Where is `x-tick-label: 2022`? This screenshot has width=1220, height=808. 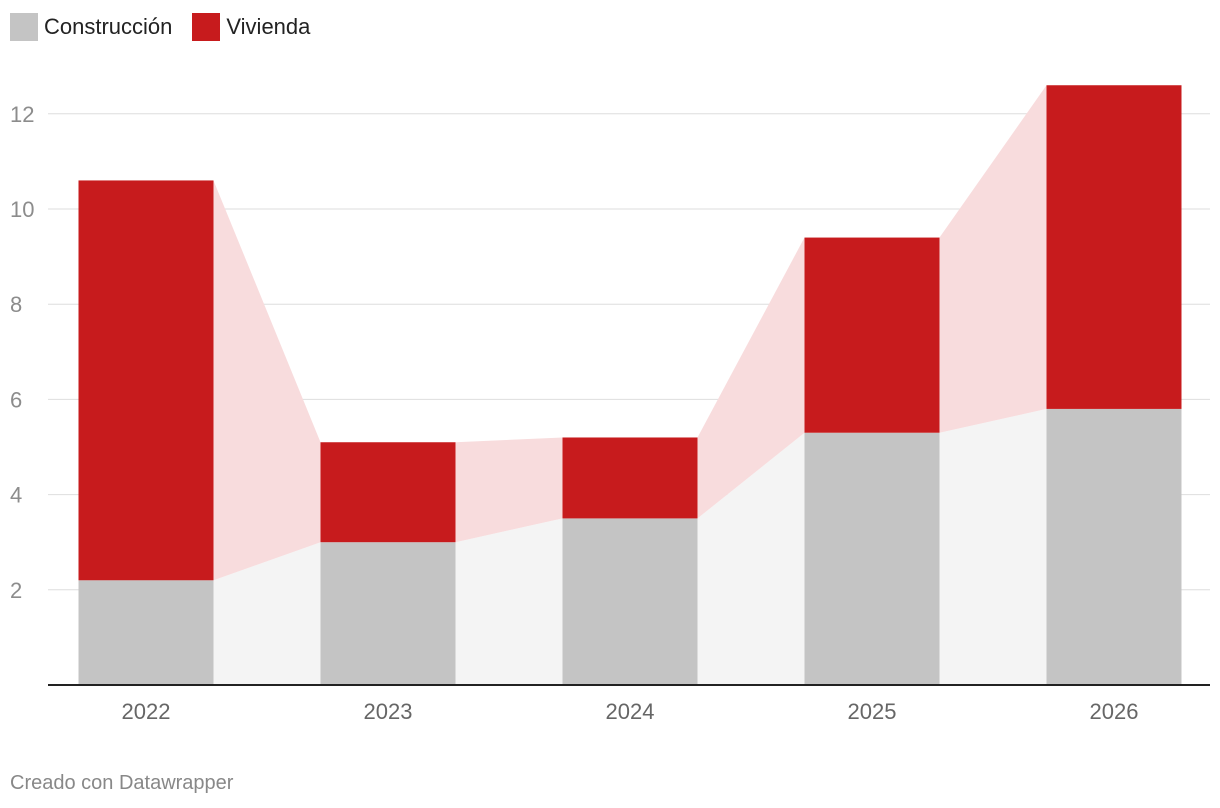
x-tick-label: 2022 is located at coordinates (146, 711).